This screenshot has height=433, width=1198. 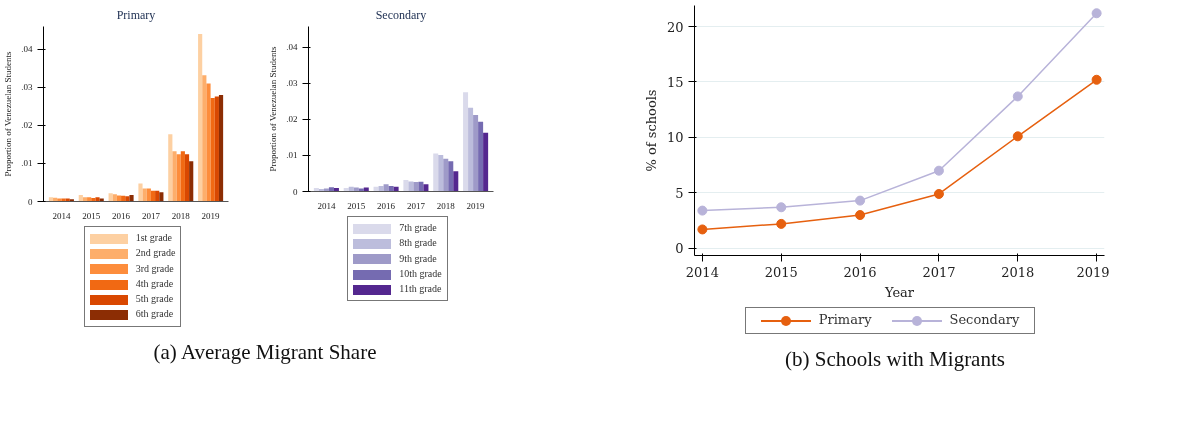 What do you see at coordinates (675, 82) in the screenshot?
I see `y-tick-label: 15` at bounding box center [675, 82].